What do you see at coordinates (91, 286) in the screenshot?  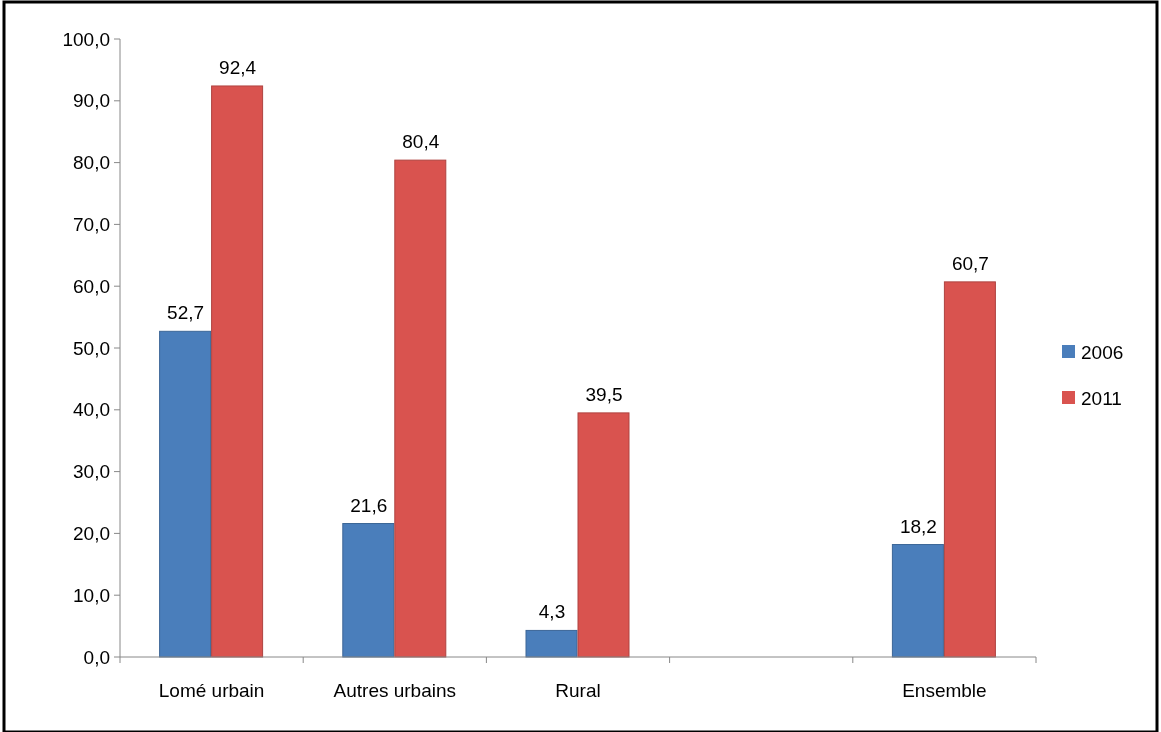 I see `y-tick-label: 60,0` at bounding box center [91, 286].